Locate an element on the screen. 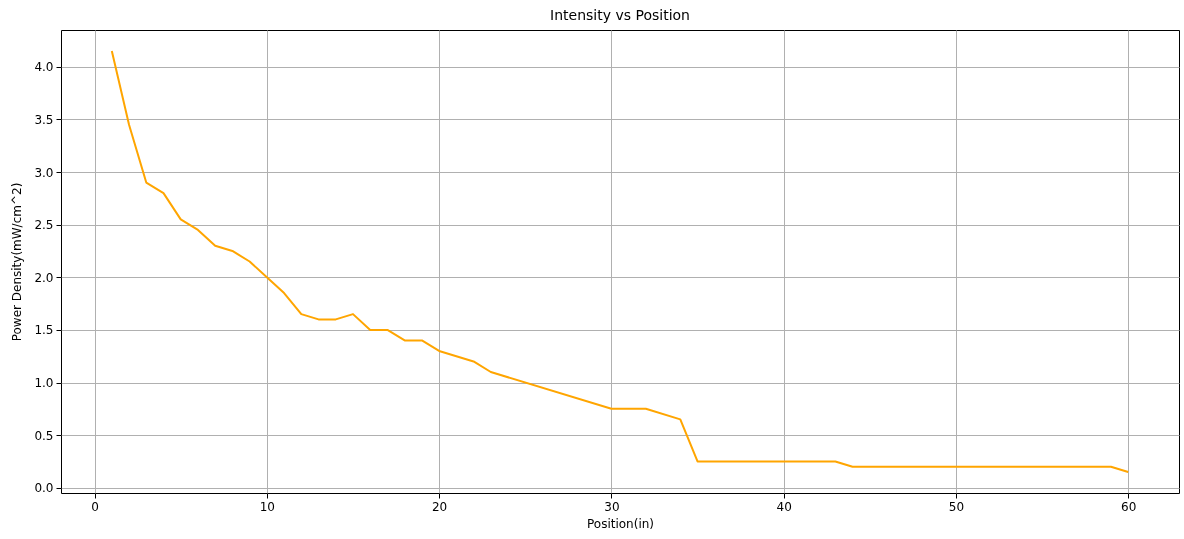  x-tick-label: 60 is located at coordinates (1129, 506).